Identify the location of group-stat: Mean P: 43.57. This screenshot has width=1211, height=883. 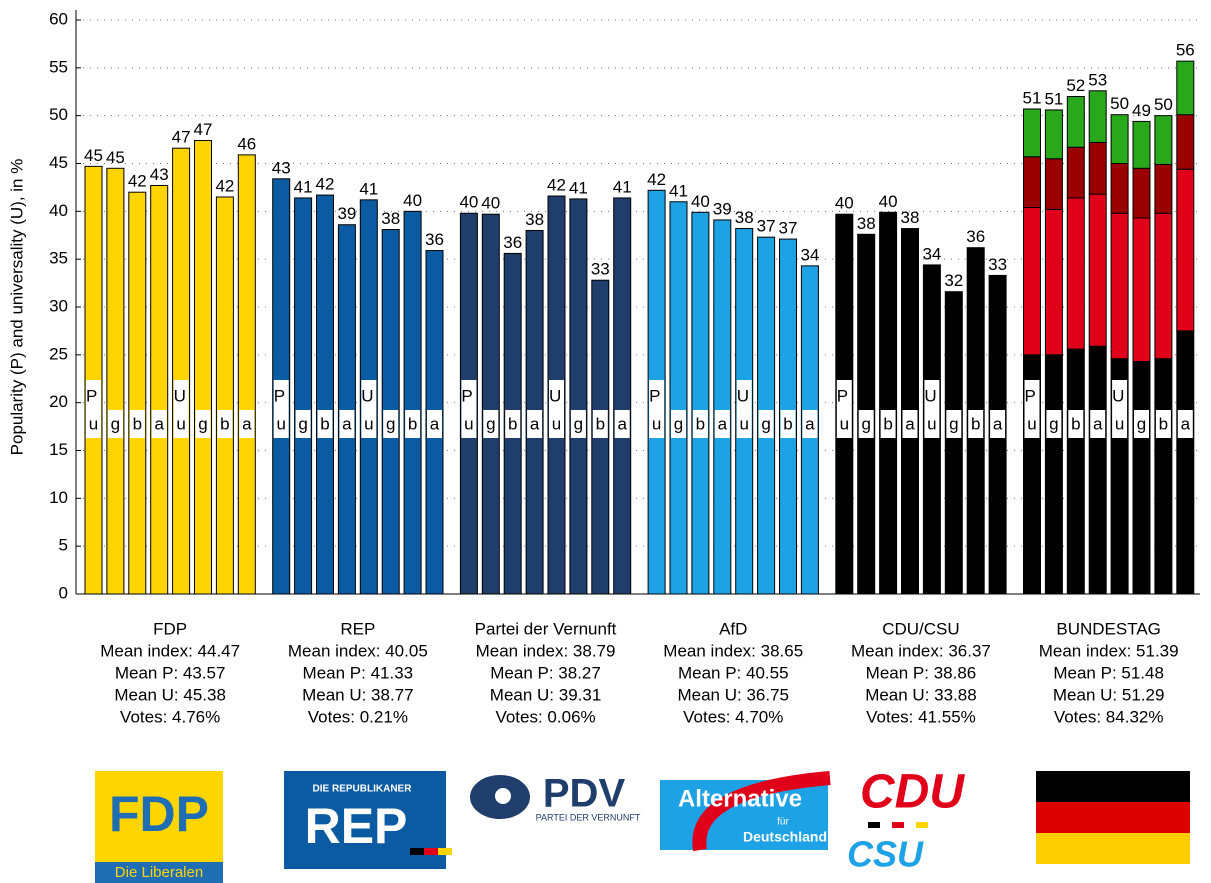
(170, 672).